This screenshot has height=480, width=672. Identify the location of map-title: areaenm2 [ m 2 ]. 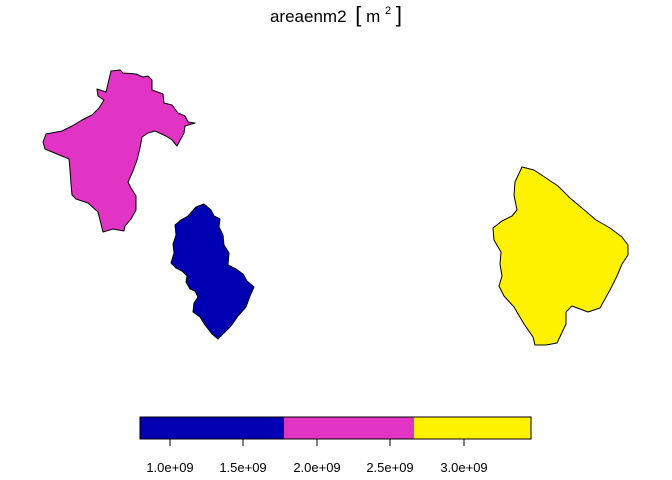
(336, 13).